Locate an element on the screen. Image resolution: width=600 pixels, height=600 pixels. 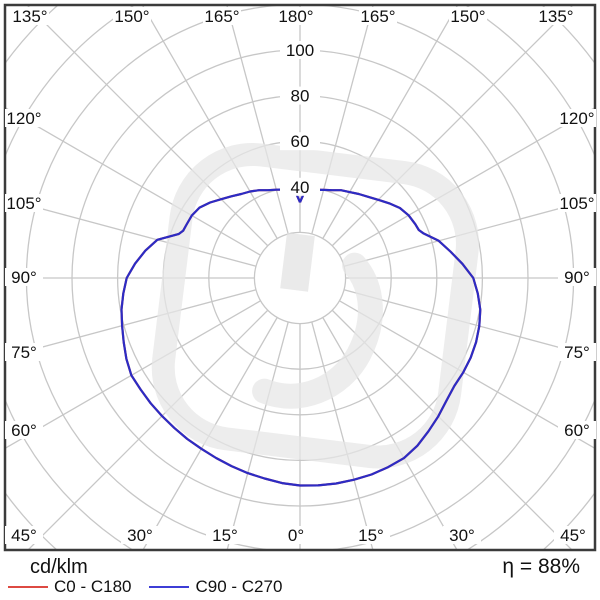
ring-tick-label: 40 is located at coordinates (300, 187).